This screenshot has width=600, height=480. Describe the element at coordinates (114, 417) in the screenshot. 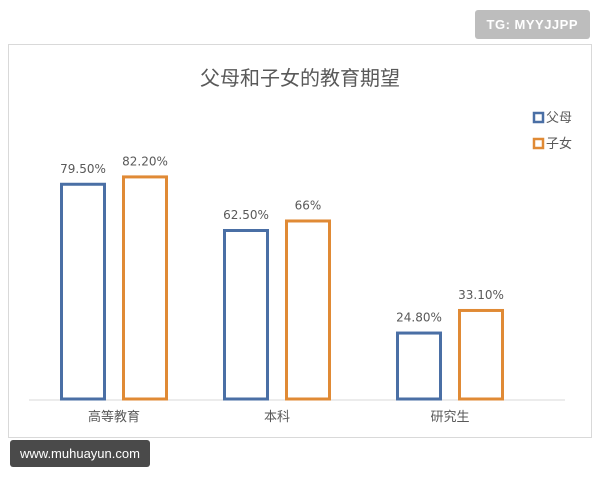

I see `x-tick-label: 高等教育` at that location.